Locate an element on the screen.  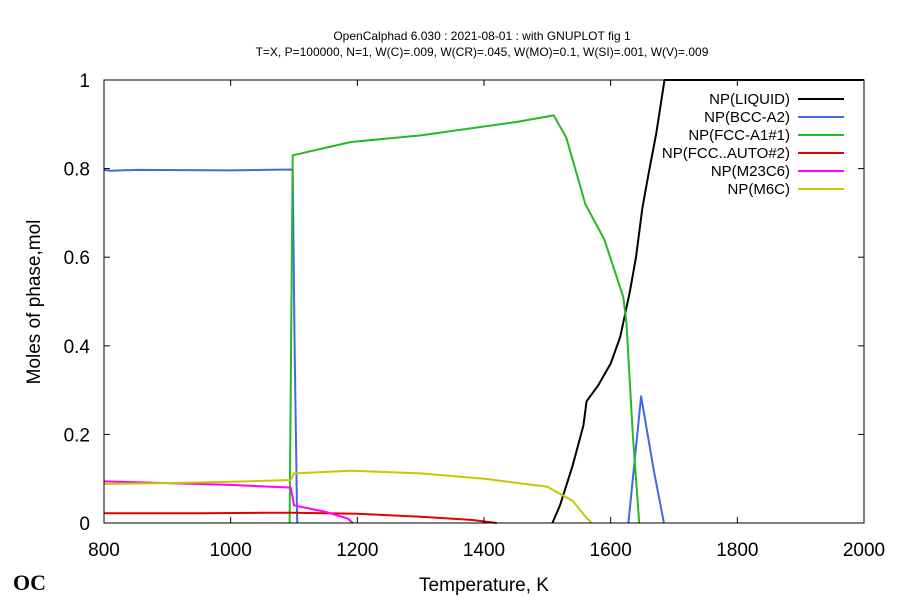
legend-label: NP(FCC..AUTO#2) is located at coordinates (726, 153).